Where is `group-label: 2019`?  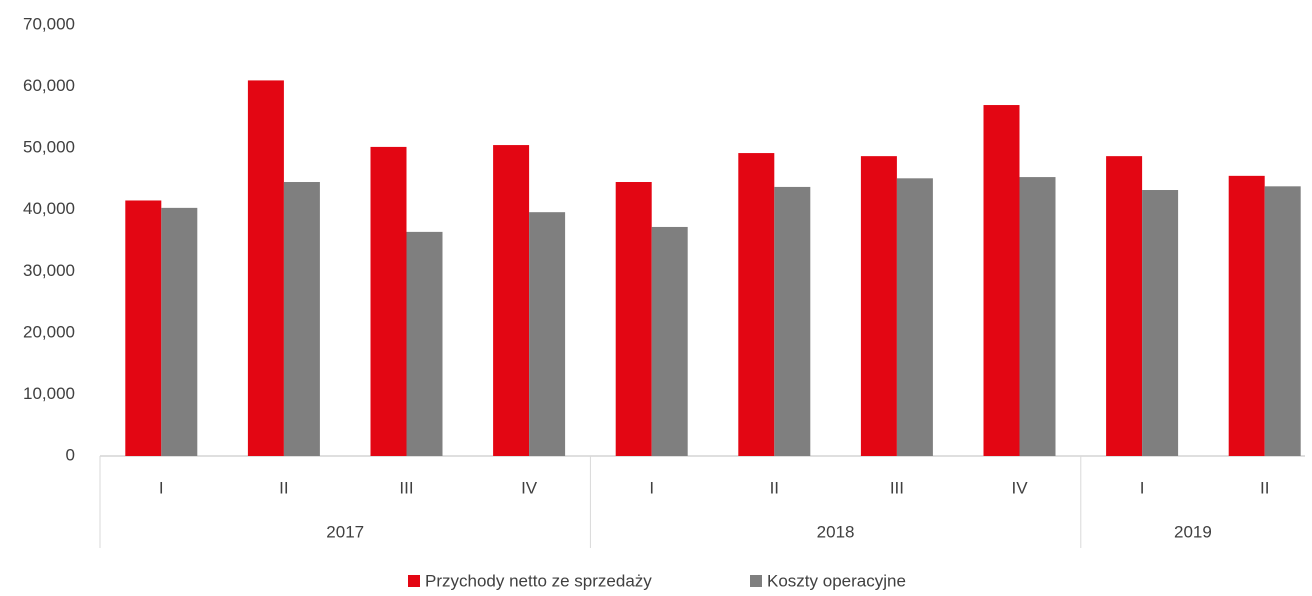
group-label: 2019 is located at coordinates (1193, 531).